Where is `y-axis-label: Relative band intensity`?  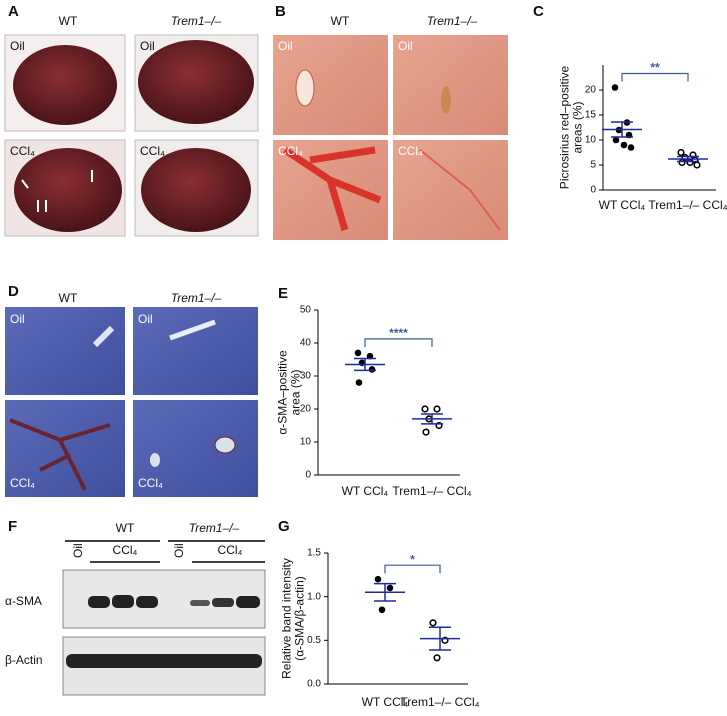
y-axis-label: Relative band intensity is located at coordinates (287, 618).